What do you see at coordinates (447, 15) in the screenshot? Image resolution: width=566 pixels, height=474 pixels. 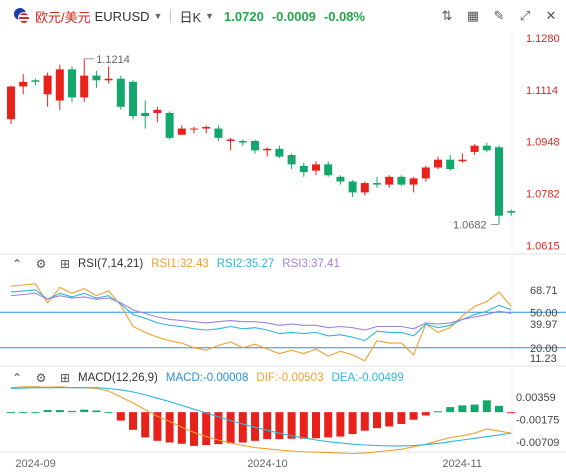 I see `compare-icon: ⇅` at bounding box center [447, 15].